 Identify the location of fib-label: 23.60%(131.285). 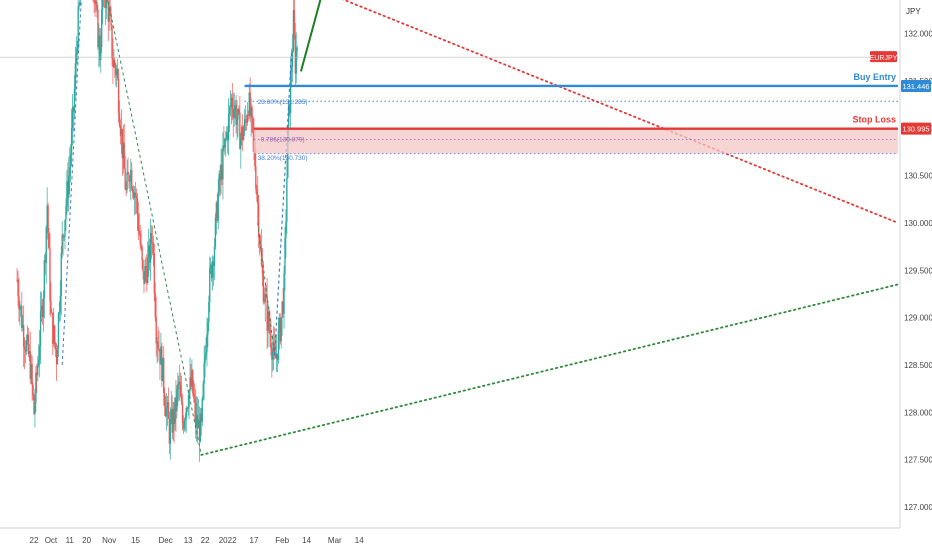
(283, 102).